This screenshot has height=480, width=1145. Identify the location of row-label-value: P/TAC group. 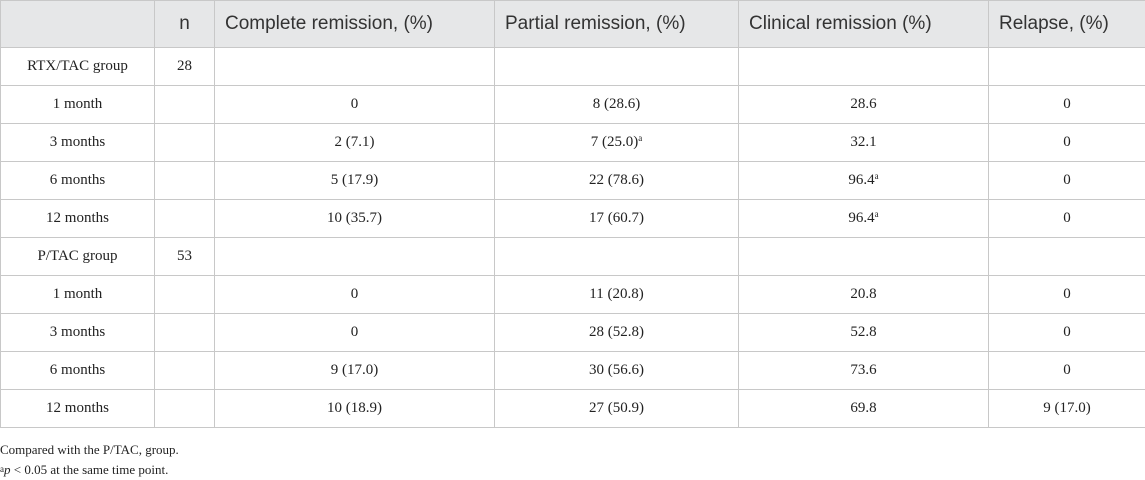
(77, 256).